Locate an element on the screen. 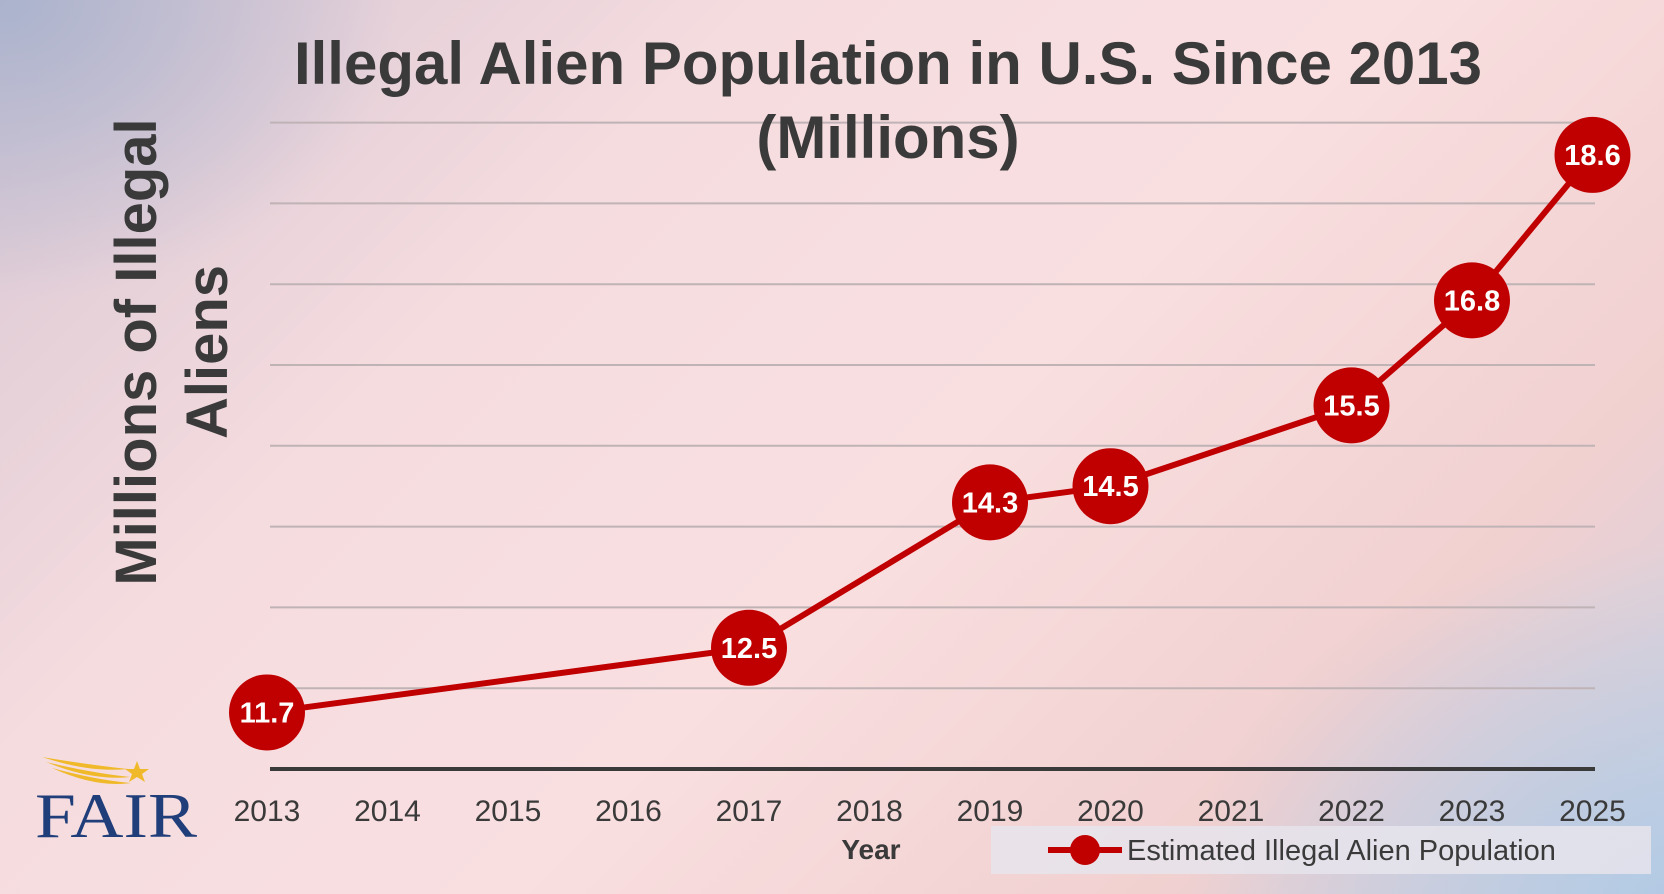  x-tick-label: 2013 is located at coordinates (267, 811).